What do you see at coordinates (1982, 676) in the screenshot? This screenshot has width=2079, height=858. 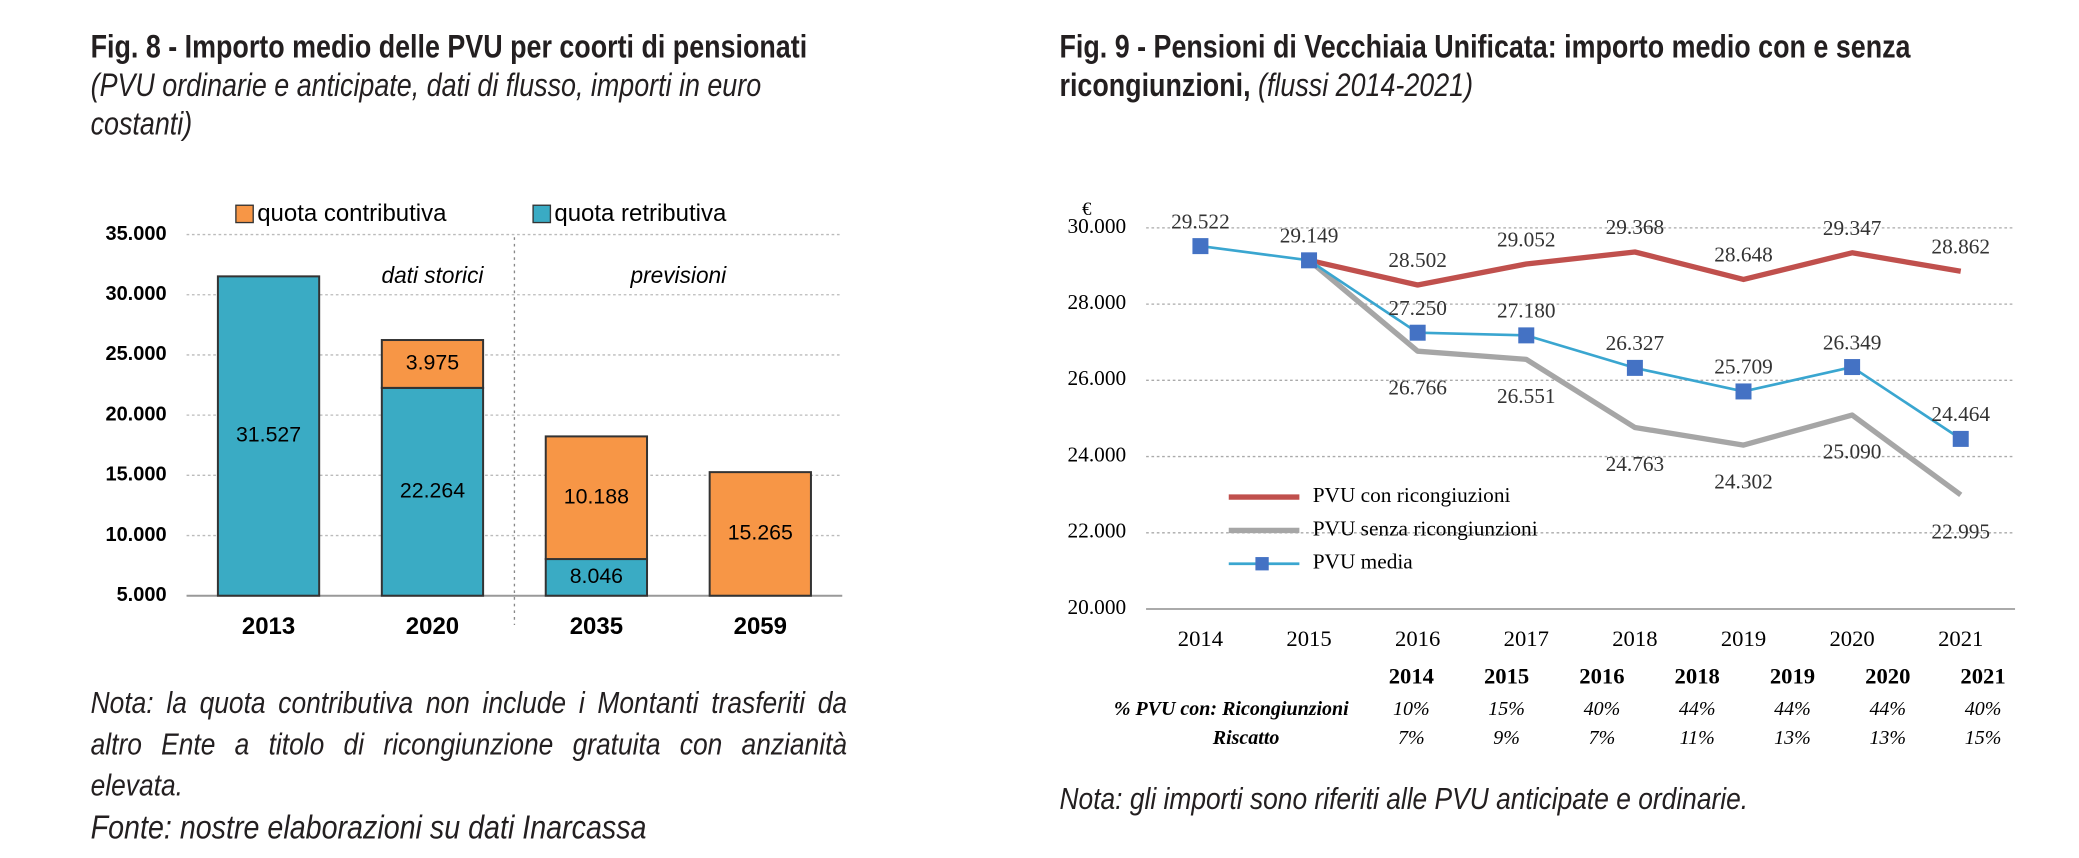 I see `table-header: 2021` at bounding box center [1982, 676].